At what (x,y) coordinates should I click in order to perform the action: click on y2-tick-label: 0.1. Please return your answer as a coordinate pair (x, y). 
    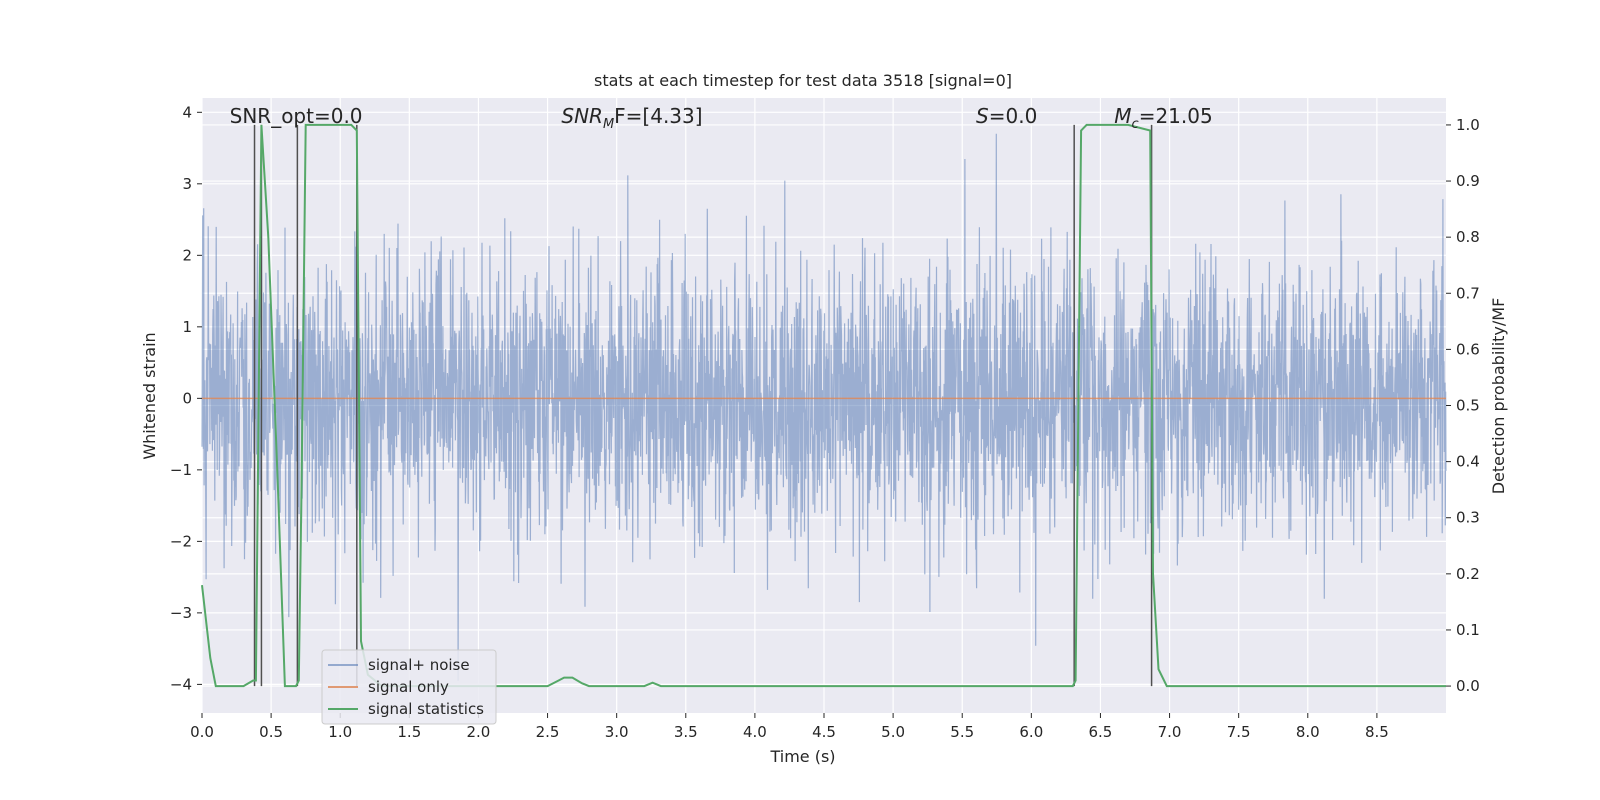
    Looking at the image, I should click on (1468, 630).